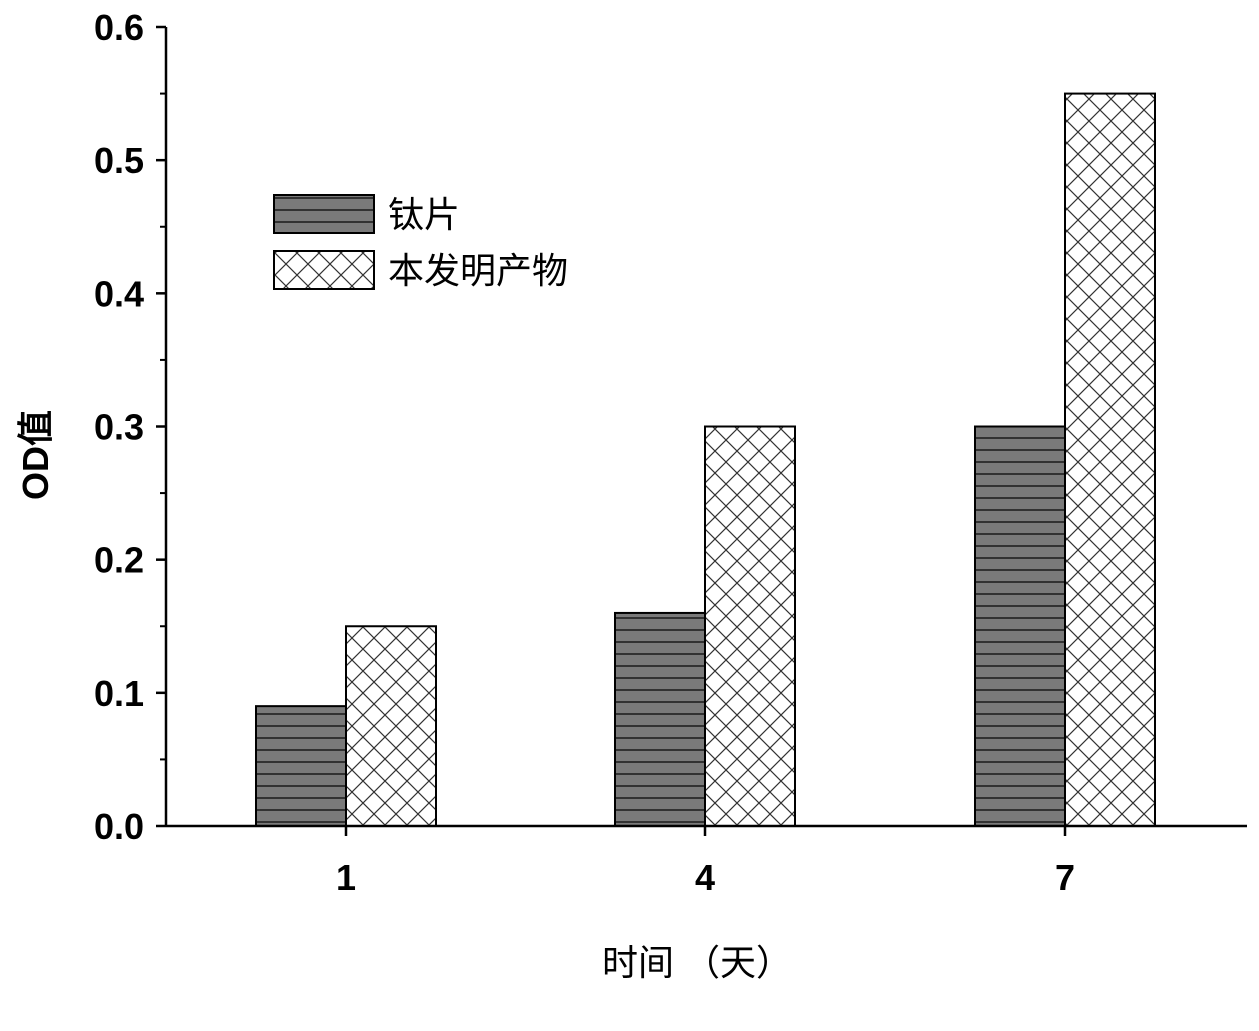 The image size is (1259, 1031). What do you see at coordinates (324, 214) in the screenshot?
I see `legend-swatch-titanium` at bounding box center [324, 214].